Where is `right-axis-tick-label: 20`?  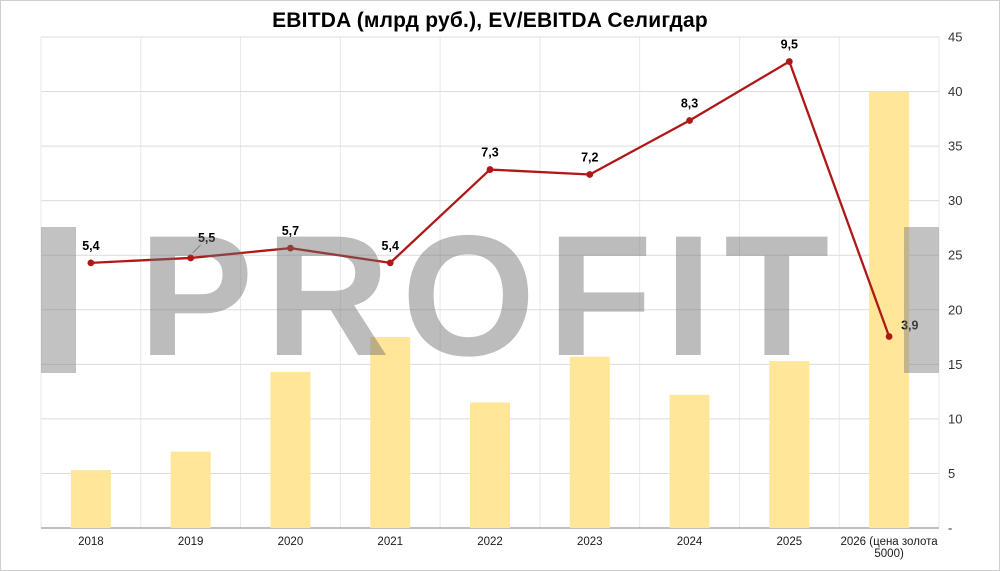
right-axis-tick-label: 20 is located at coordinates (955, 309).